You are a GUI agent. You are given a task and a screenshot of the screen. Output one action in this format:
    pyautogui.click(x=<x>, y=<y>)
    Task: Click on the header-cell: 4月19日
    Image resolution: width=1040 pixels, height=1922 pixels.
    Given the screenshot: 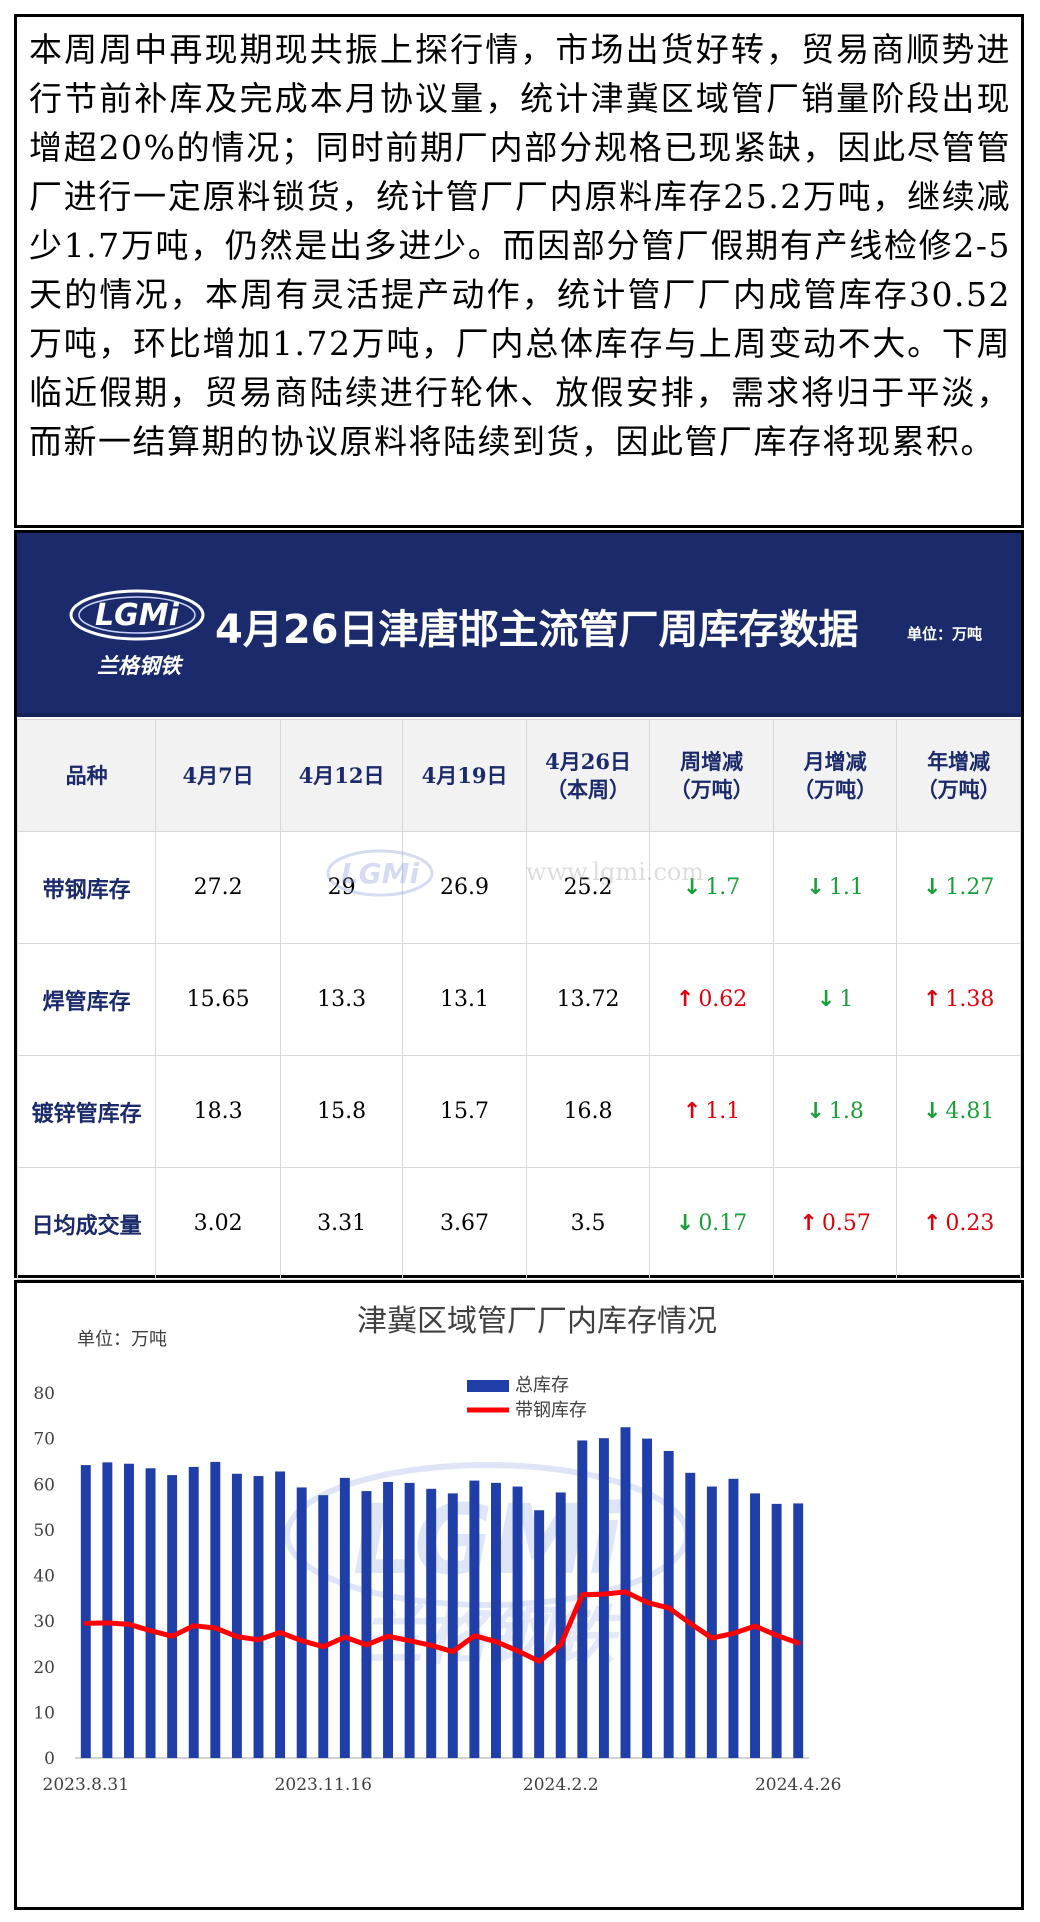 What is the action you would take?
    pyautogui.click(x=464, y=775)
    